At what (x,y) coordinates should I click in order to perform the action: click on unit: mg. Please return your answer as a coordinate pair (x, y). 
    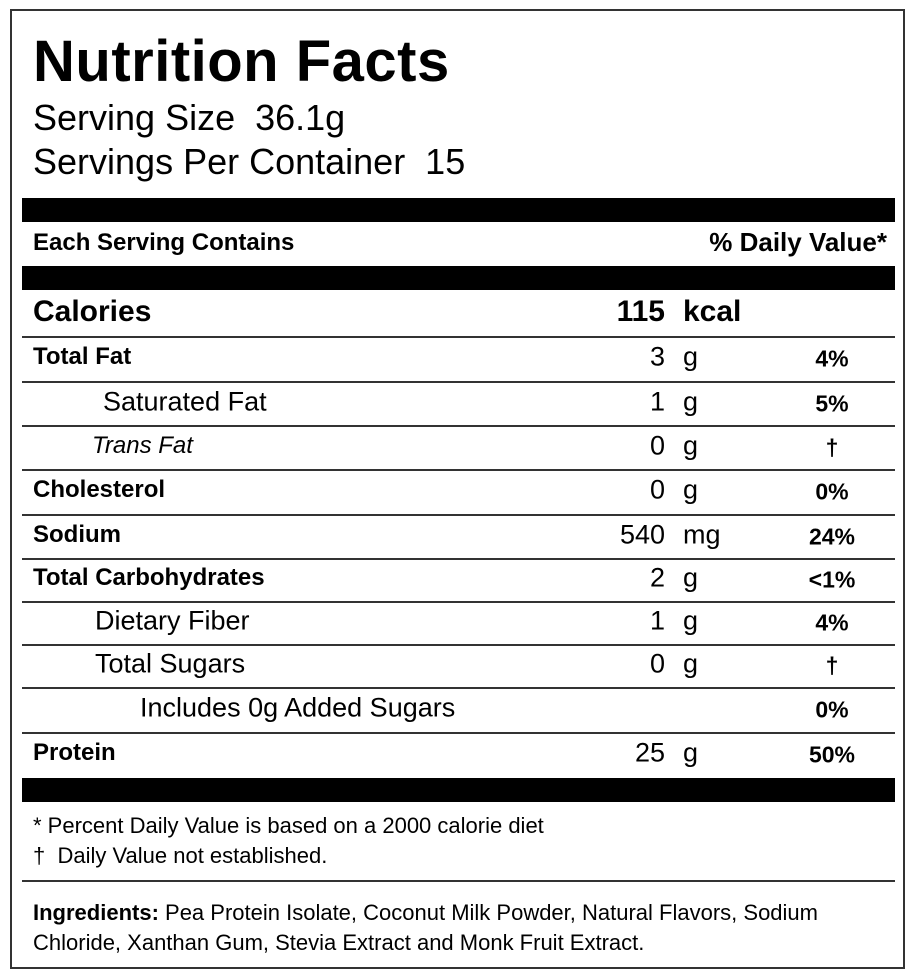
    Looking at the image, I should click on (702, 534).